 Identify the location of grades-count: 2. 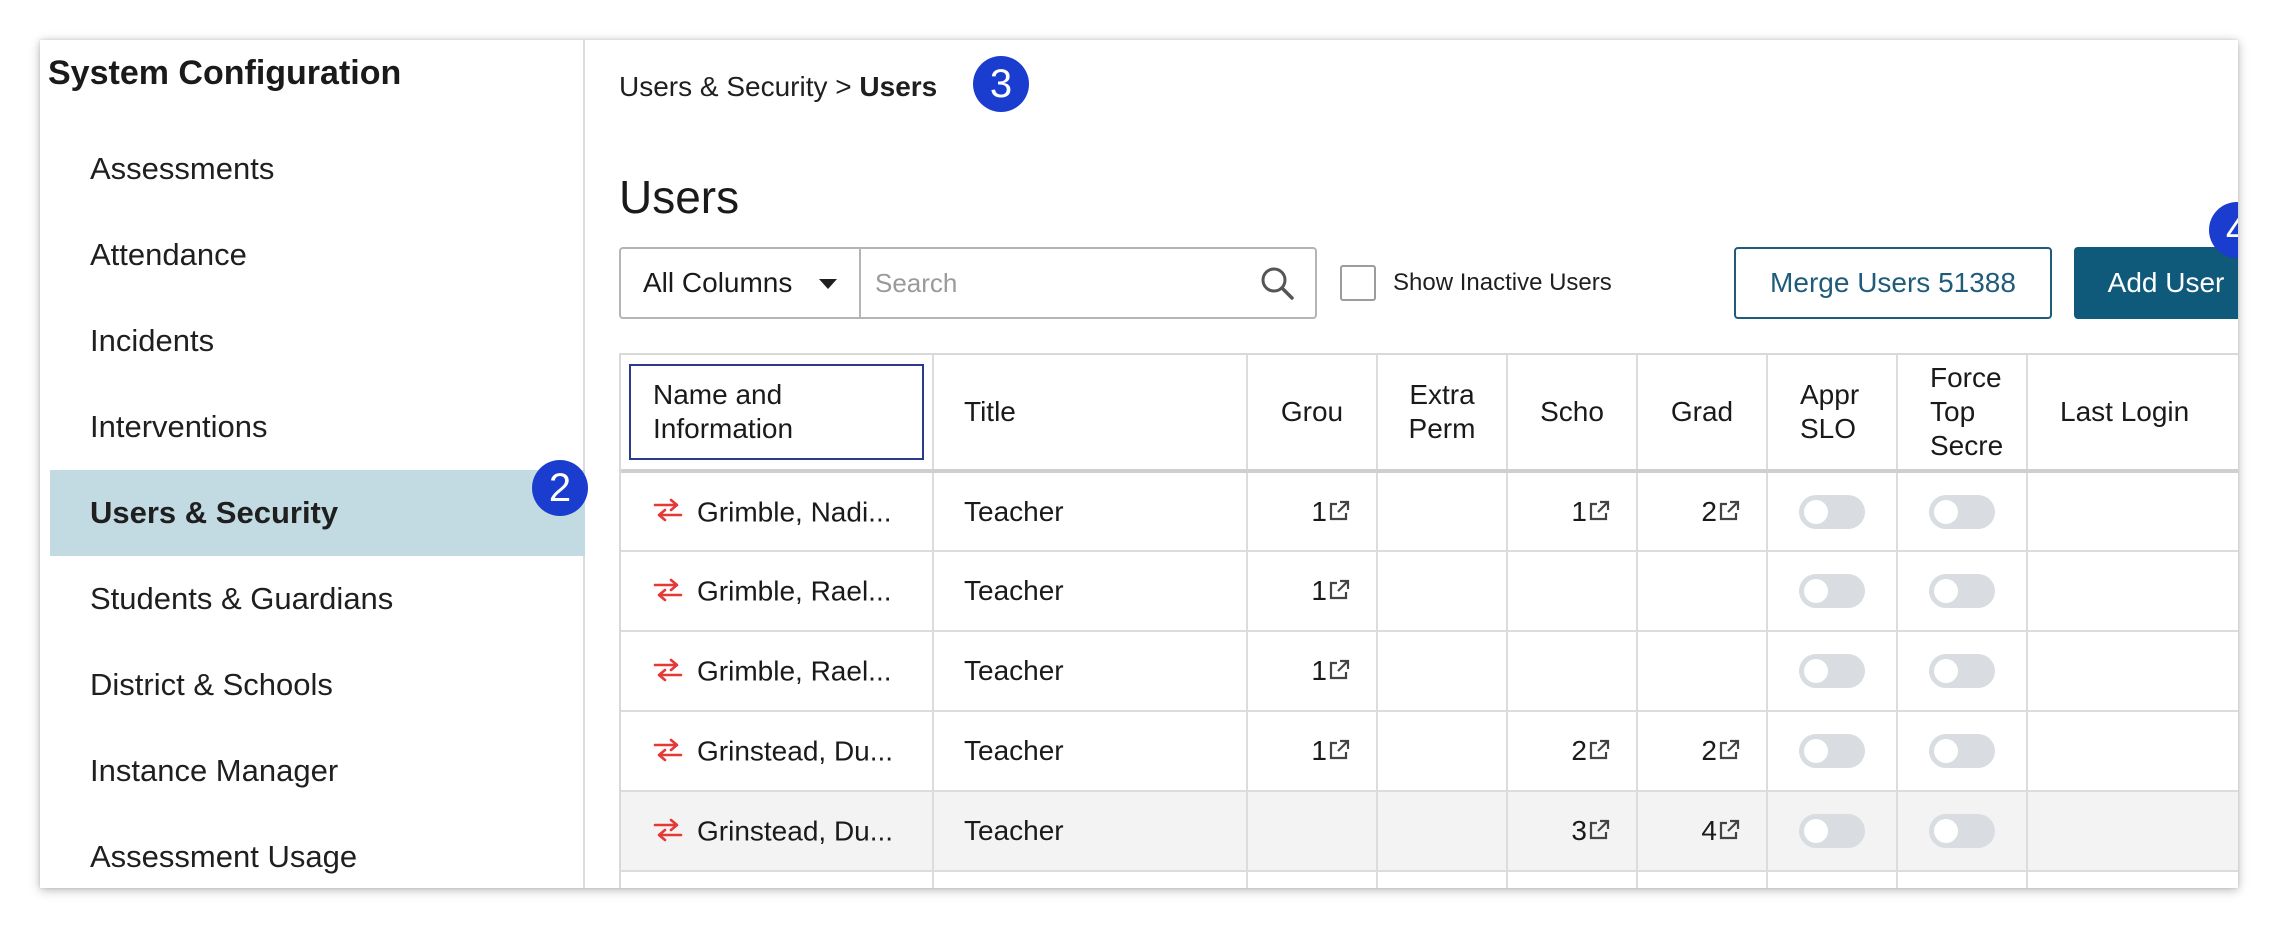
(1709, 750).